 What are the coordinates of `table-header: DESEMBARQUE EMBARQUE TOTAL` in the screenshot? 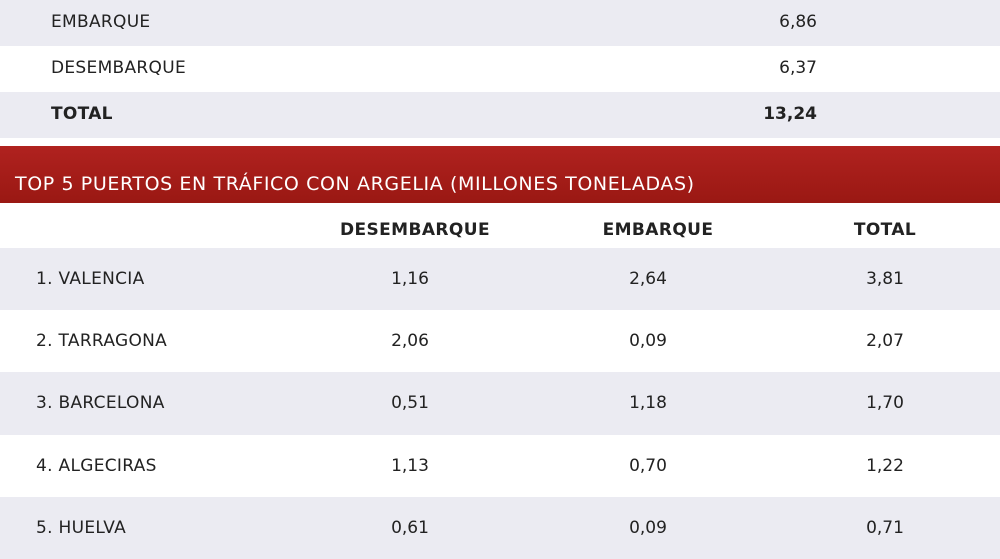 It's located at (500, 225).